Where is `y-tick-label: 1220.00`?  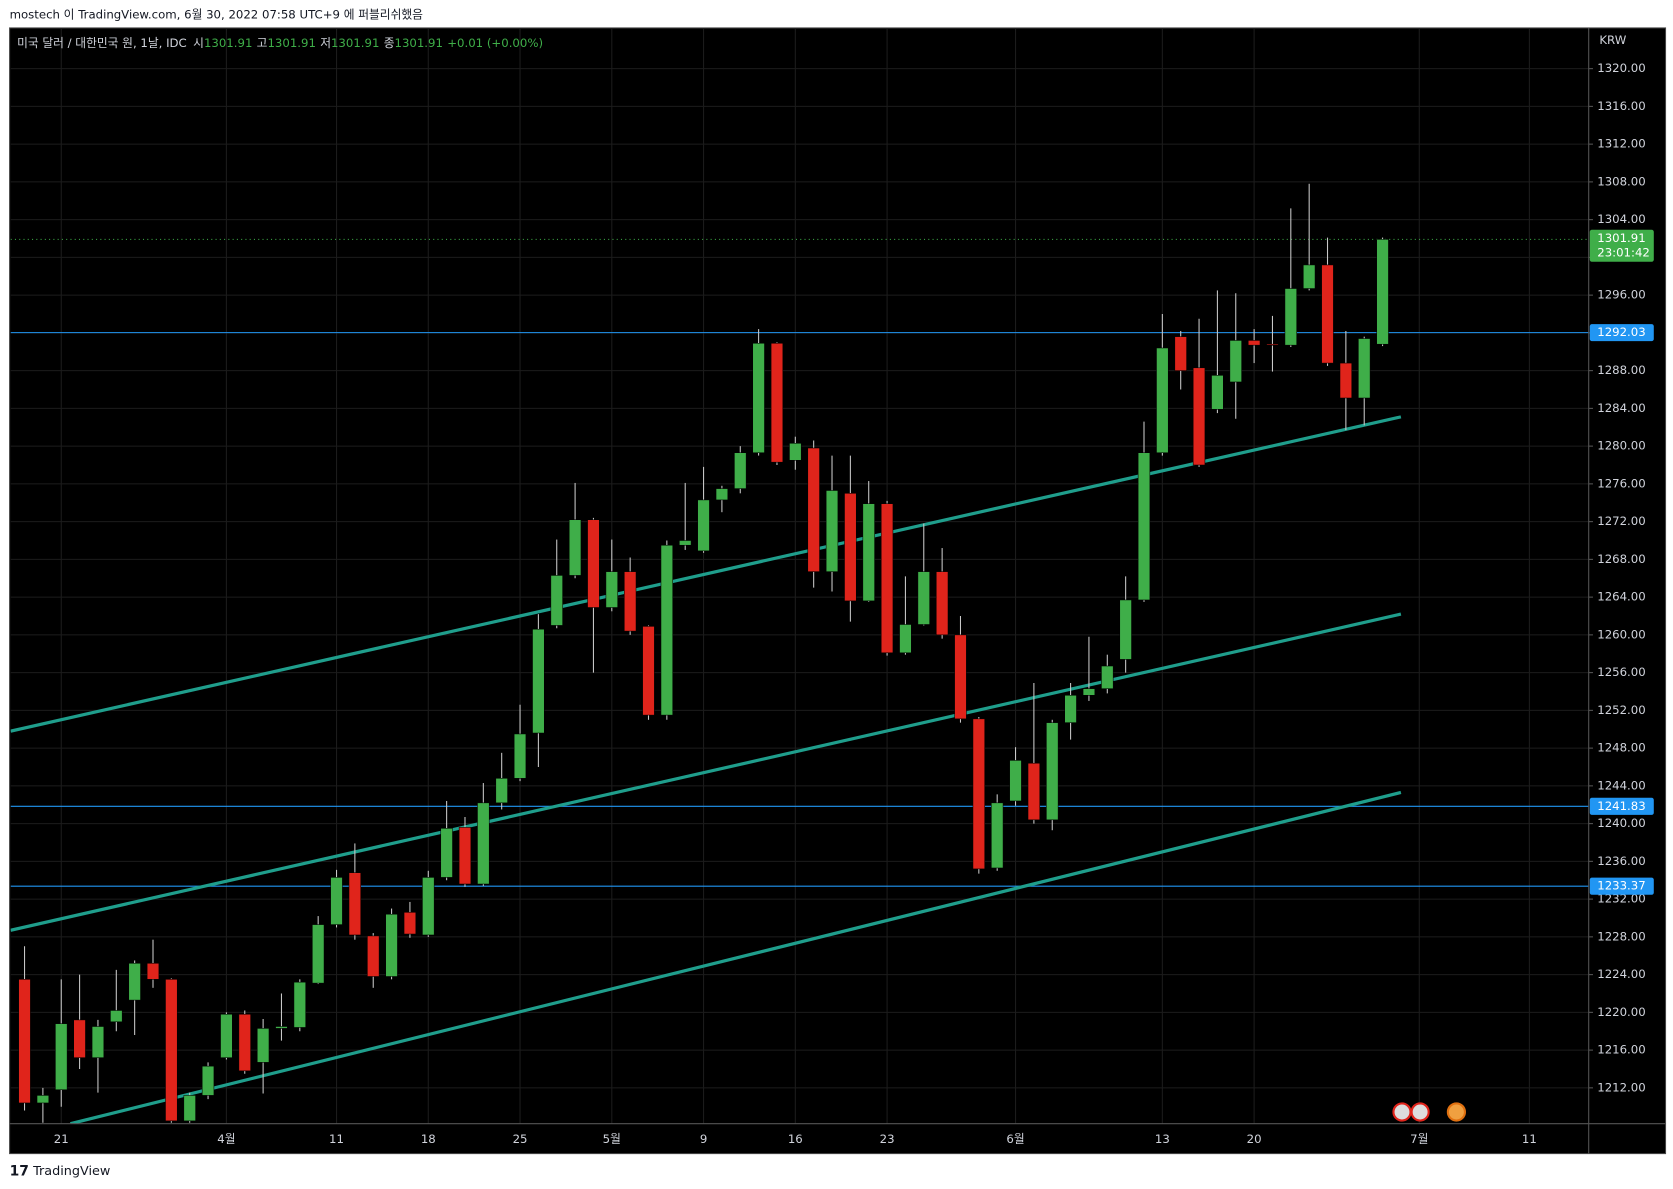 y-tick-label: 1220.00 is located at coordinates (1621, 1012).